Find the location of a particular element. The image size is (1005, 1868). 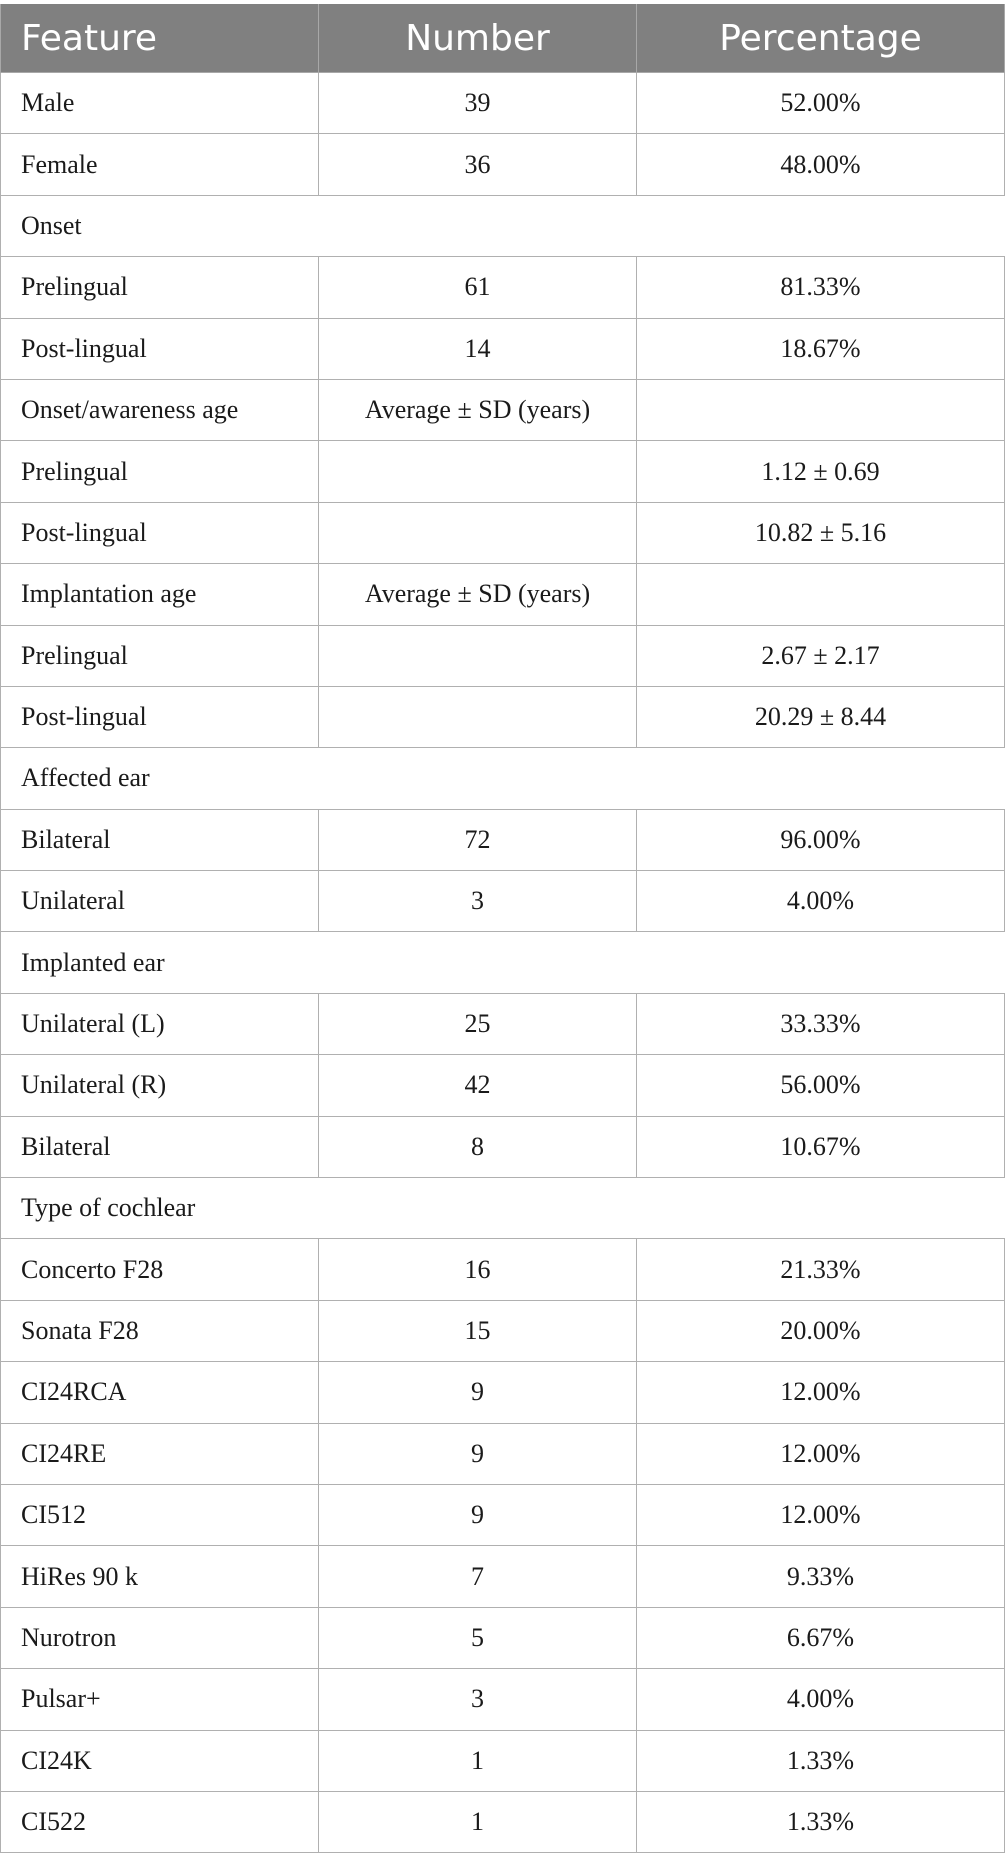

number-cell: 61 is located at coordinates (477, 287).